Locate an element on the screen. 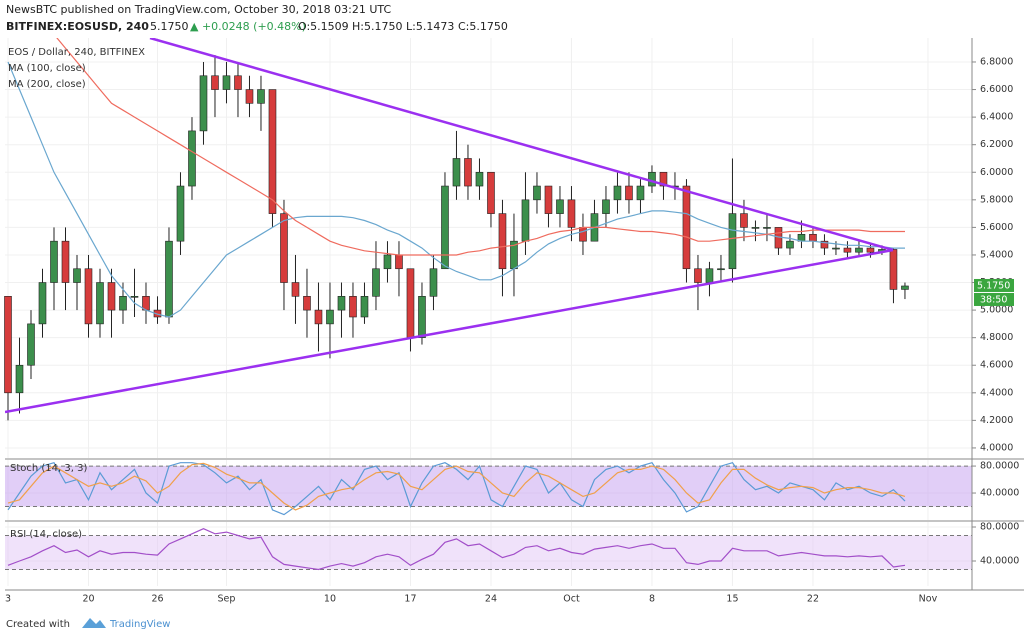 This screenshot has height=640, width=1024. y-tick-label: 6.0000 is located at coordinates (996, 172).